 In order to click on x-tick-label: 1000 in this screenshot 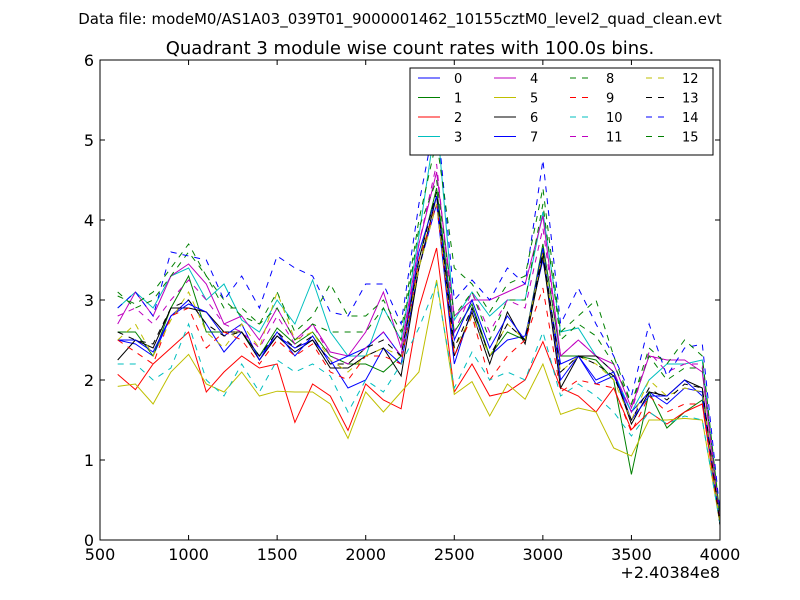, I will do `click(188, 554)`.